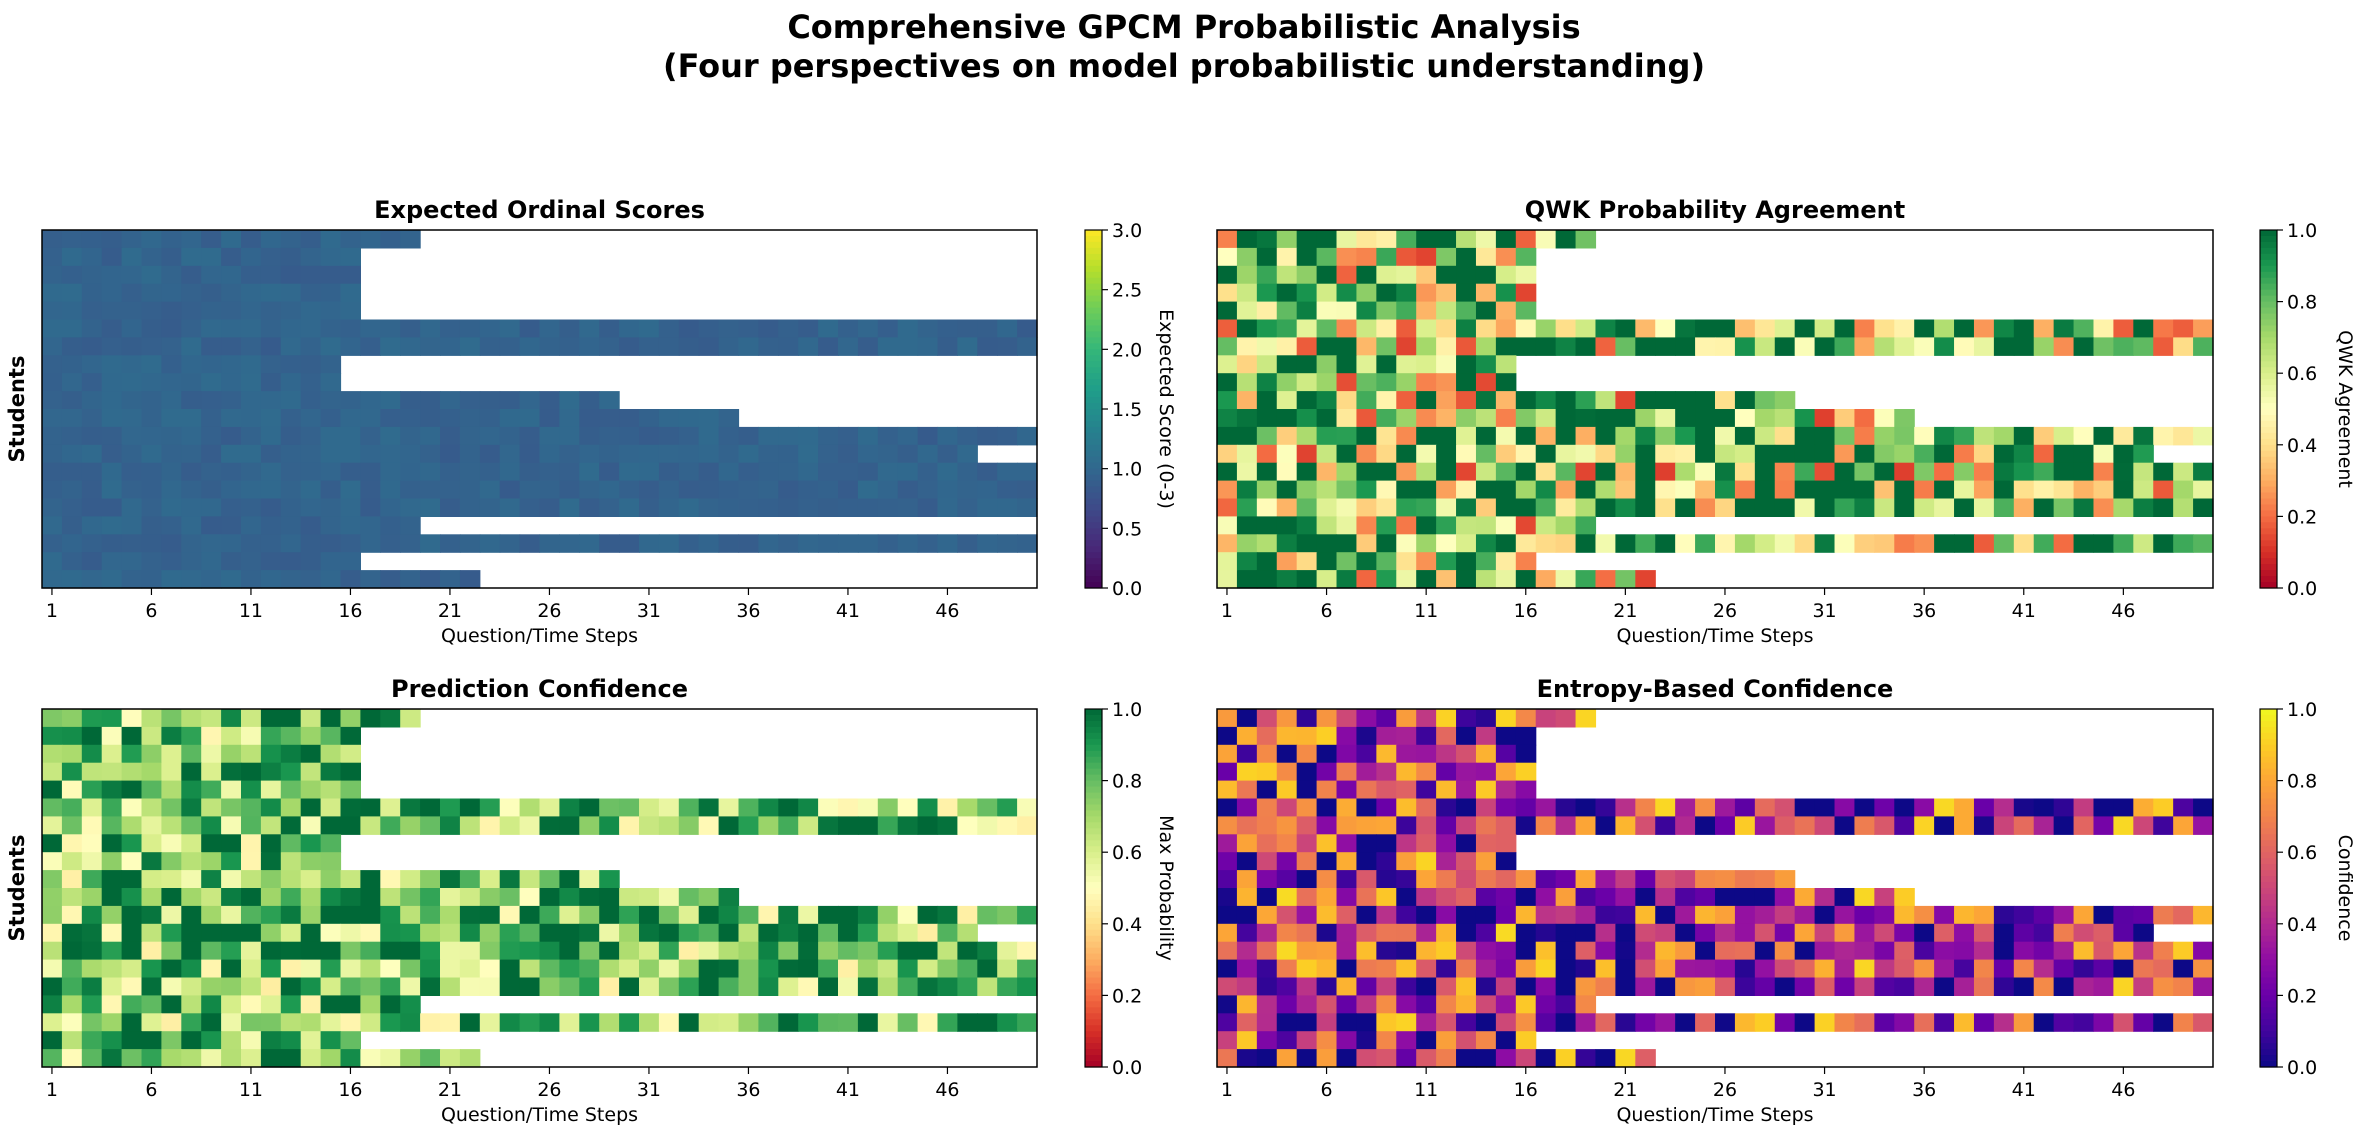 This screenshot has width=2369, height=1145. I want to click on colorbar-tick-label: 1.0, so click(2302, 231).